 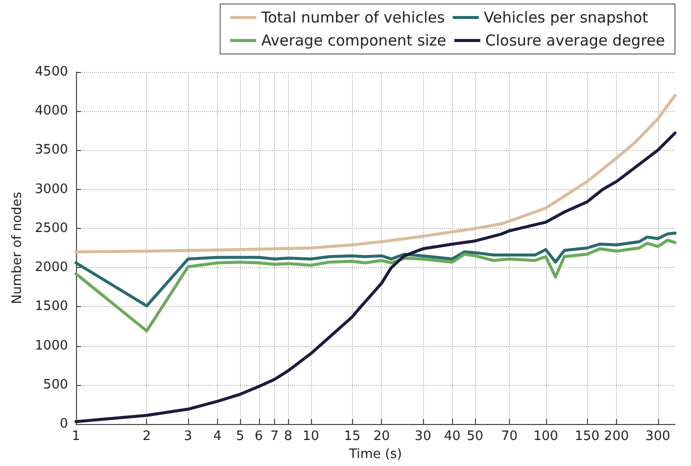 I want to click on legend-label: Closure average degree, so click(x=575, y=41).